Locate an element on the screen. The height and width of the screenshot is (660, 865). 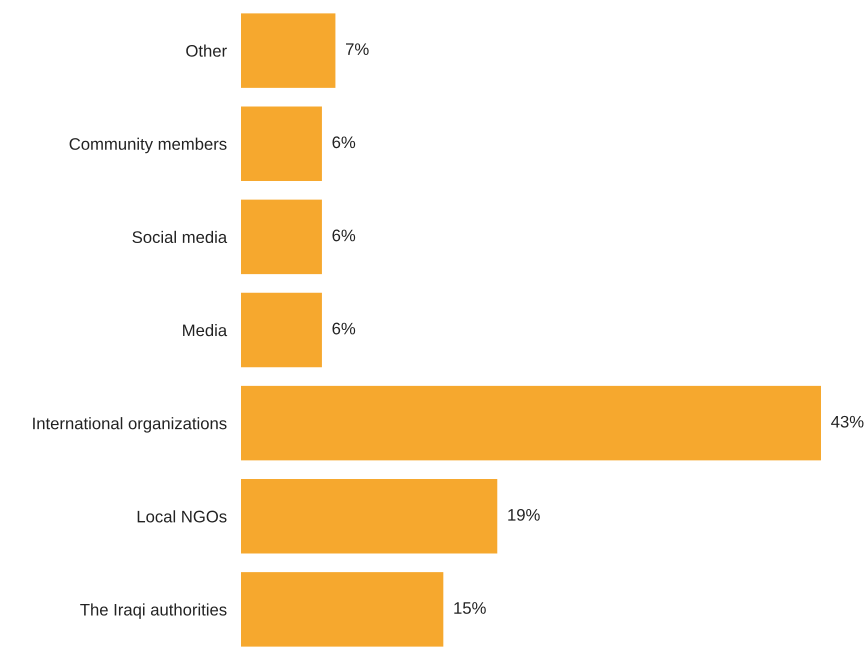
y-tick-label: Social media is located at coordinates (180, 237).